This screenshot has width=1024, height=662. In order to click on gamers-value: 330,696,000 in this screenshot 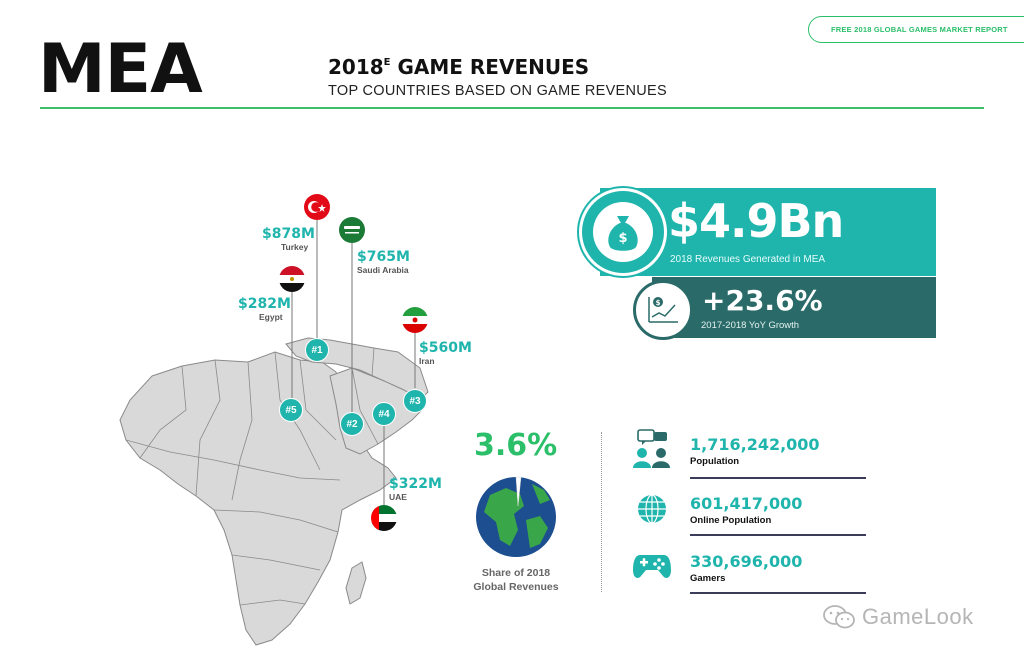, I will do `click(746, 561)`.